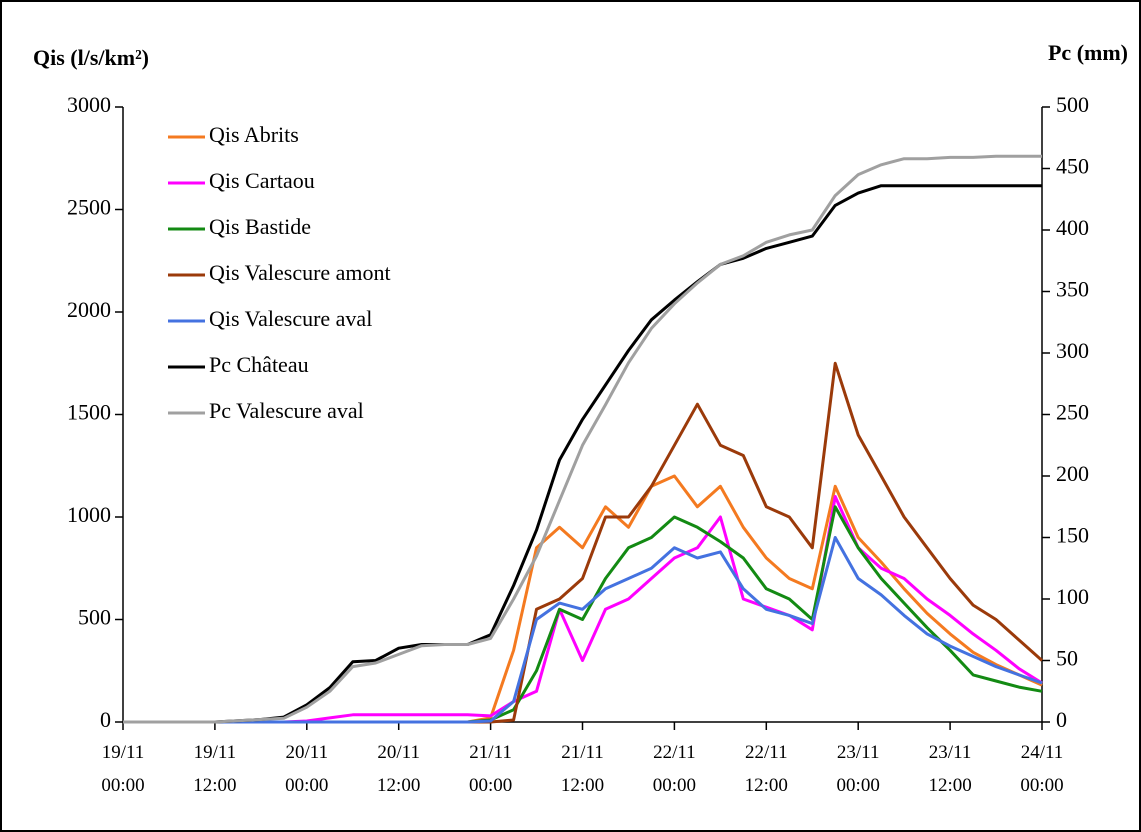 This screenshot has height=832, width=1141. What do you see at coordinates (1072, 227) in the screenshot?
I see `y2-tick-label: 400` at bounding box center [1072, 227].